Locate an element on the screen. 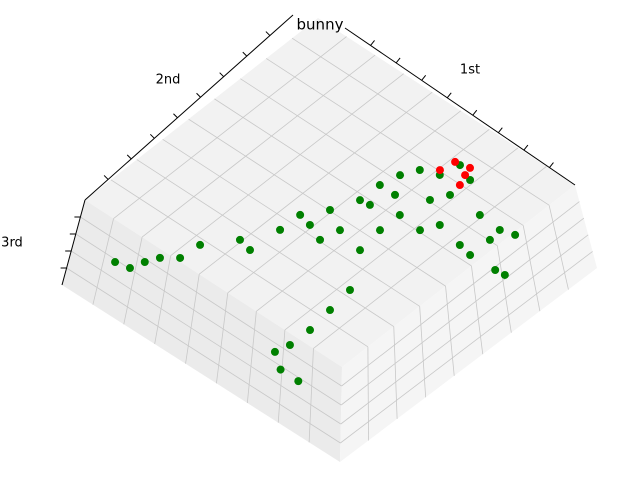  chart-title: bunny is located at coordinates (320, 25).